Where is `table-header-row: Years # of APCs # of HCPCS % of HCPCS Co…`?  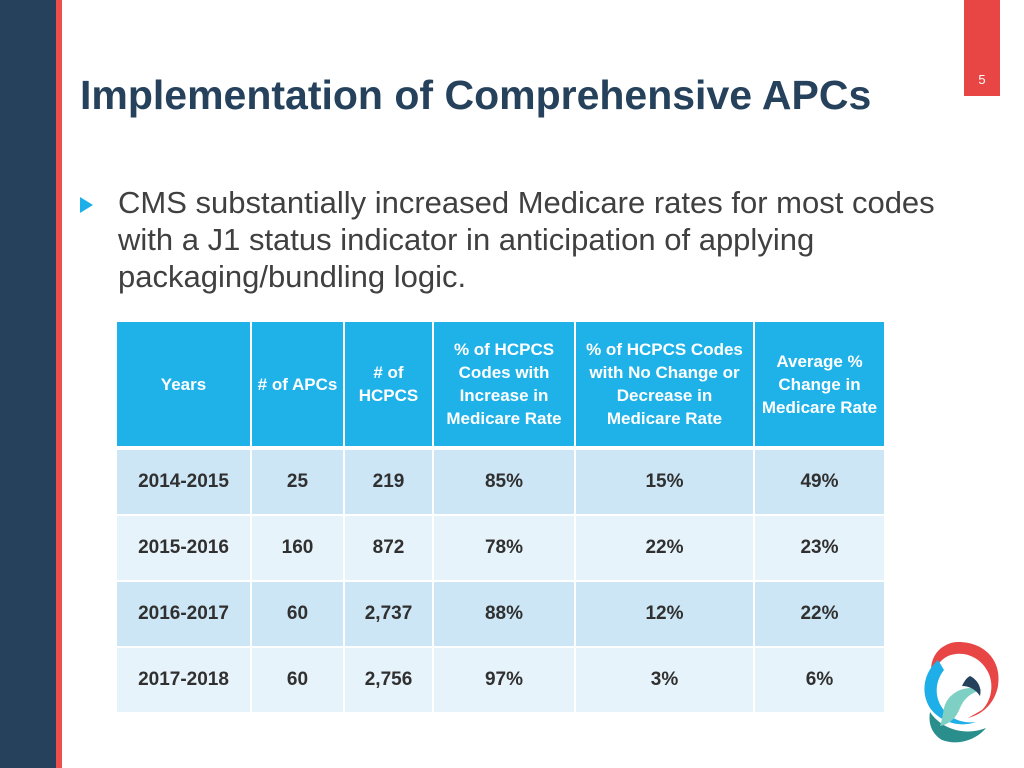
table-header-row: Years # of APCs # of HCPCS % of HCPCS Co… is located at coordinates (500, 386).